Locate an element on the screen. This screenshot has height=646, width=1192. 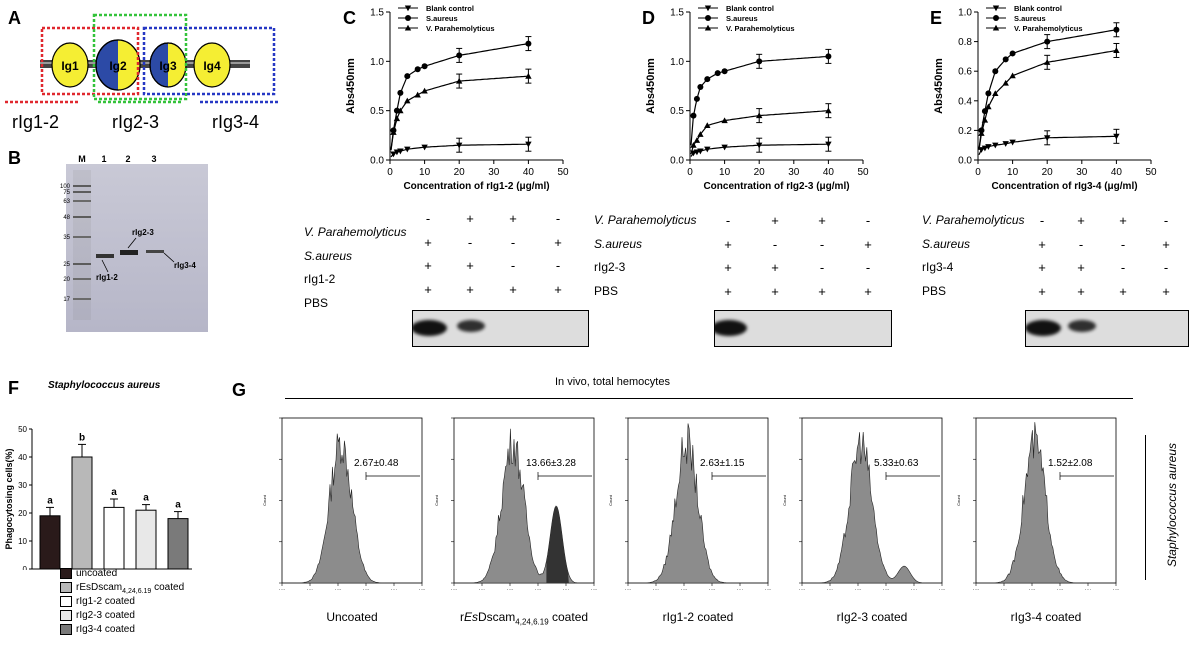
ig4-label: Ig4 is located at coordinates (212, 66).